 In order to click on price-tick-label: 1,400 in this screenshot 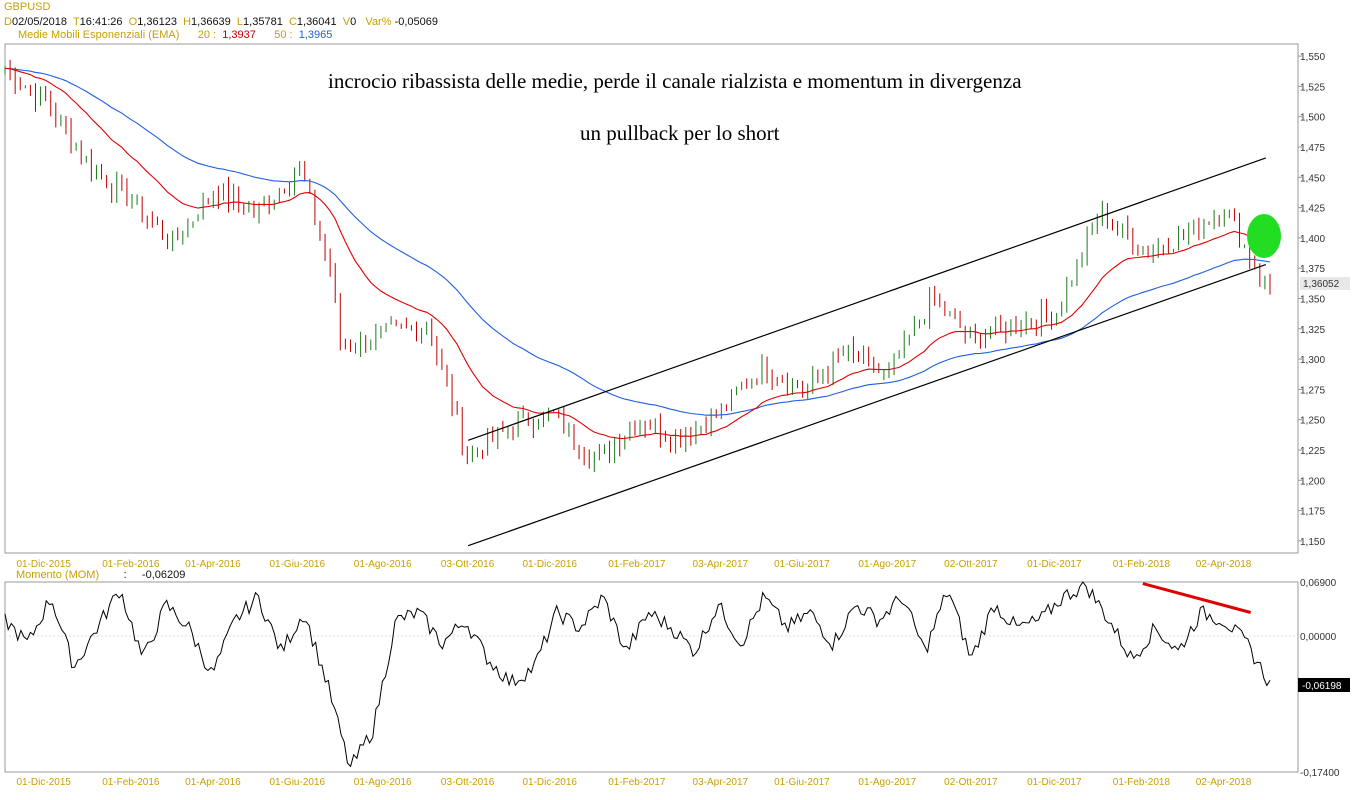, I will do `click(1312, 239)`.